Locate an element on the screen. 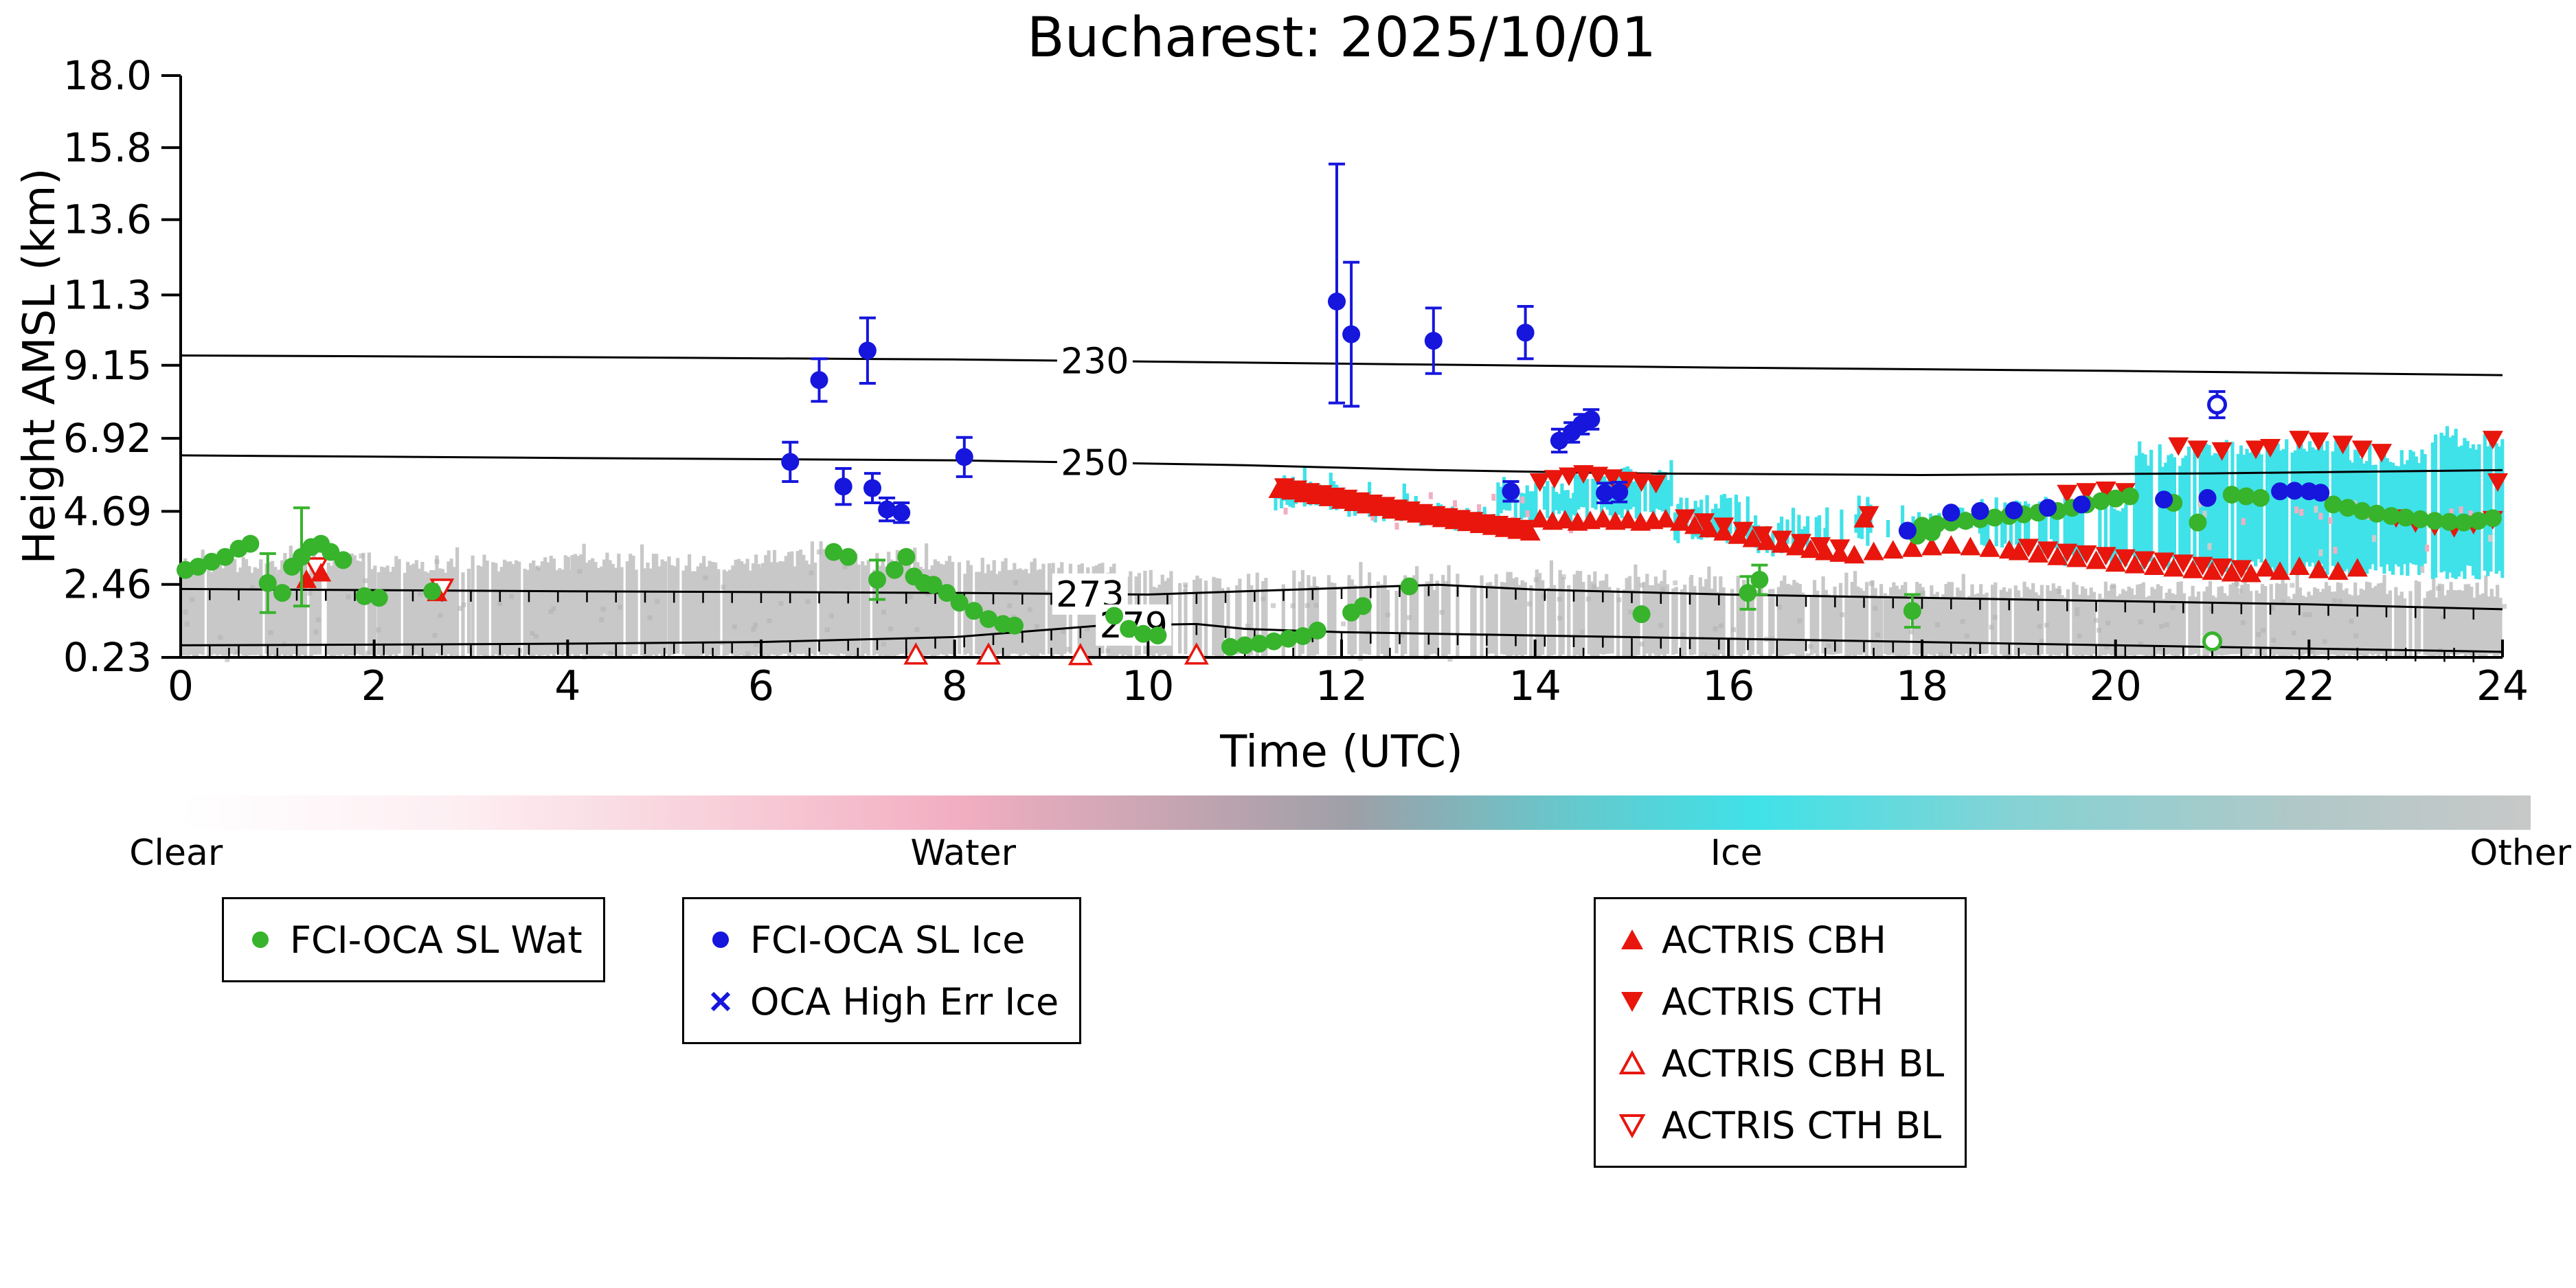  colorbar-label-clear: Clear is located at coordinates (176, 853).